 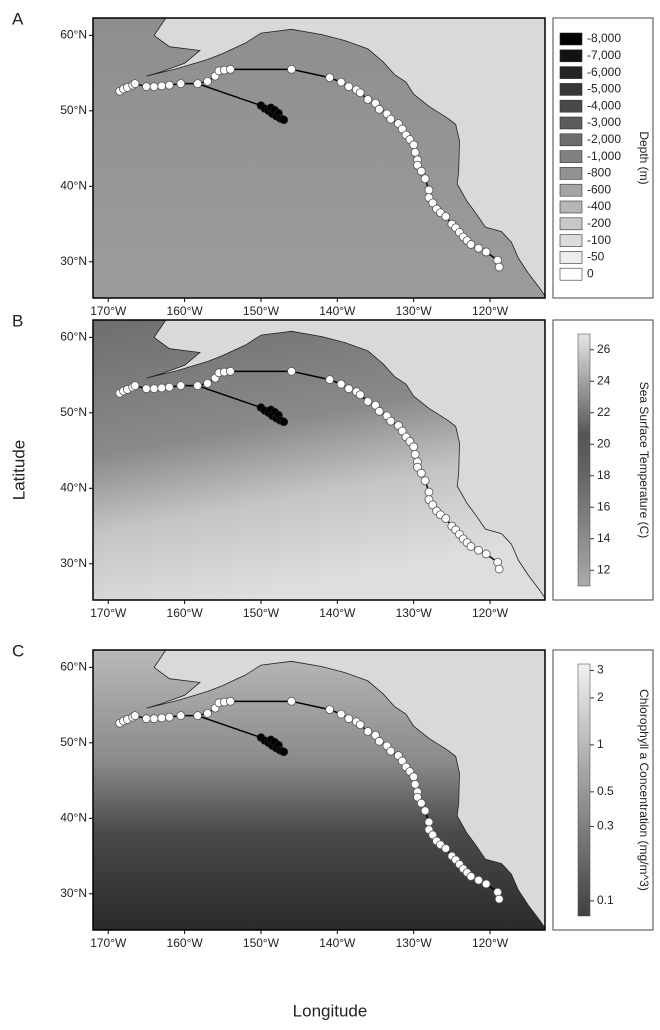 What do you see at coordinates (604, 105) in the screenshot?
I see `legend-label: -4,000` at bounding box center [604, 105].